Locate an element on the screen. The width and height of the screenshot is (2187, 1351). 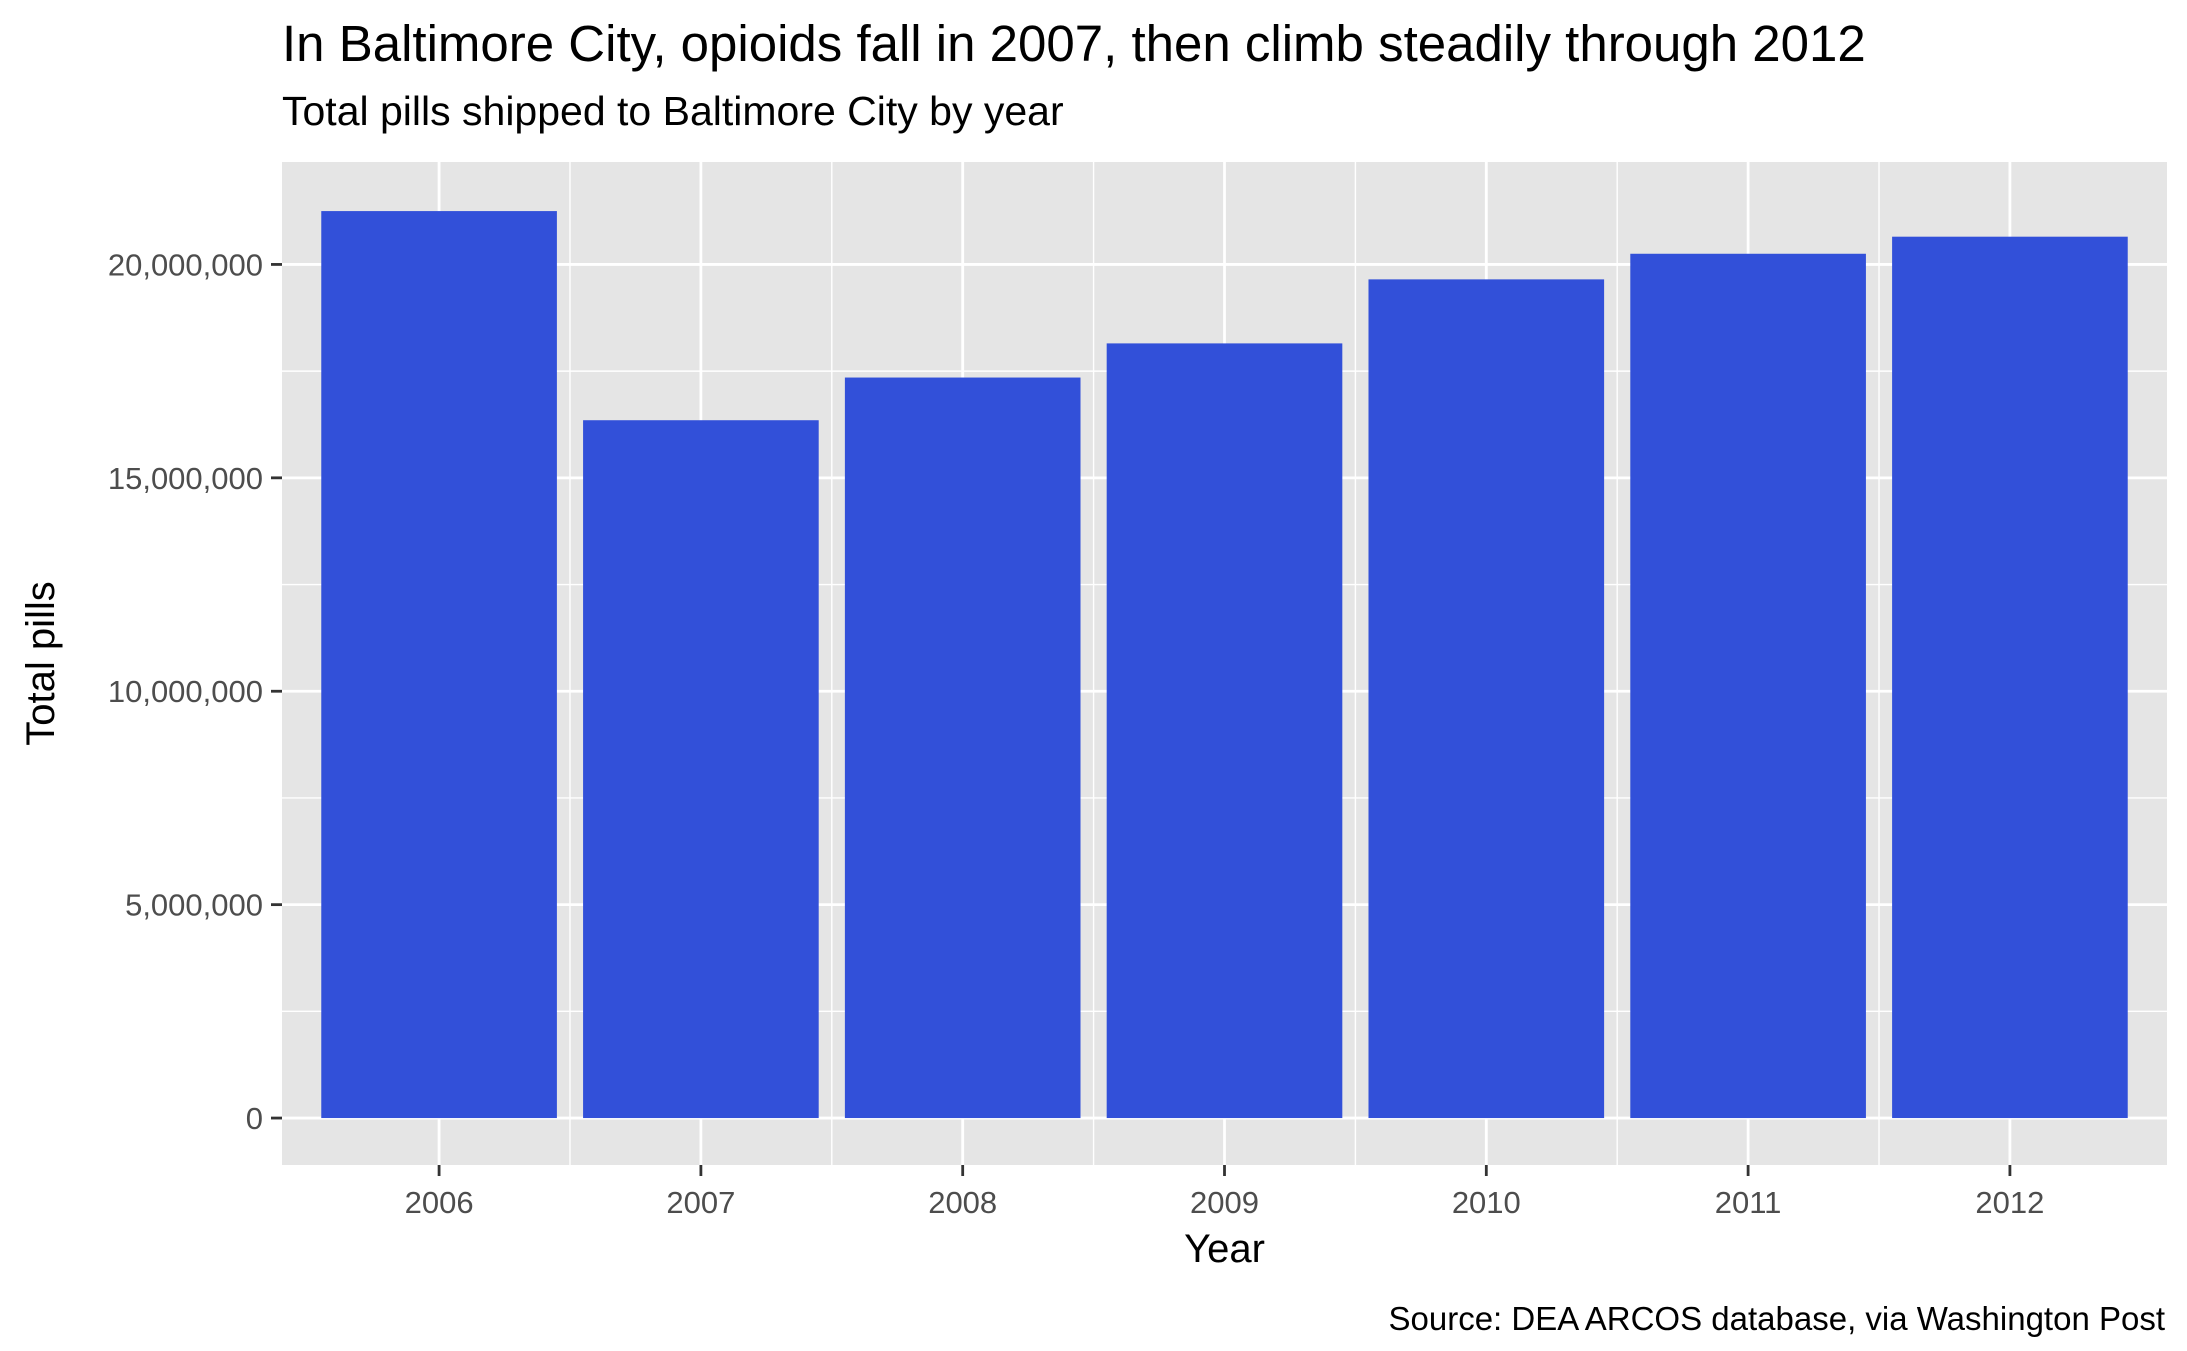
bar-2012 is located at coordinates (2010, 677).